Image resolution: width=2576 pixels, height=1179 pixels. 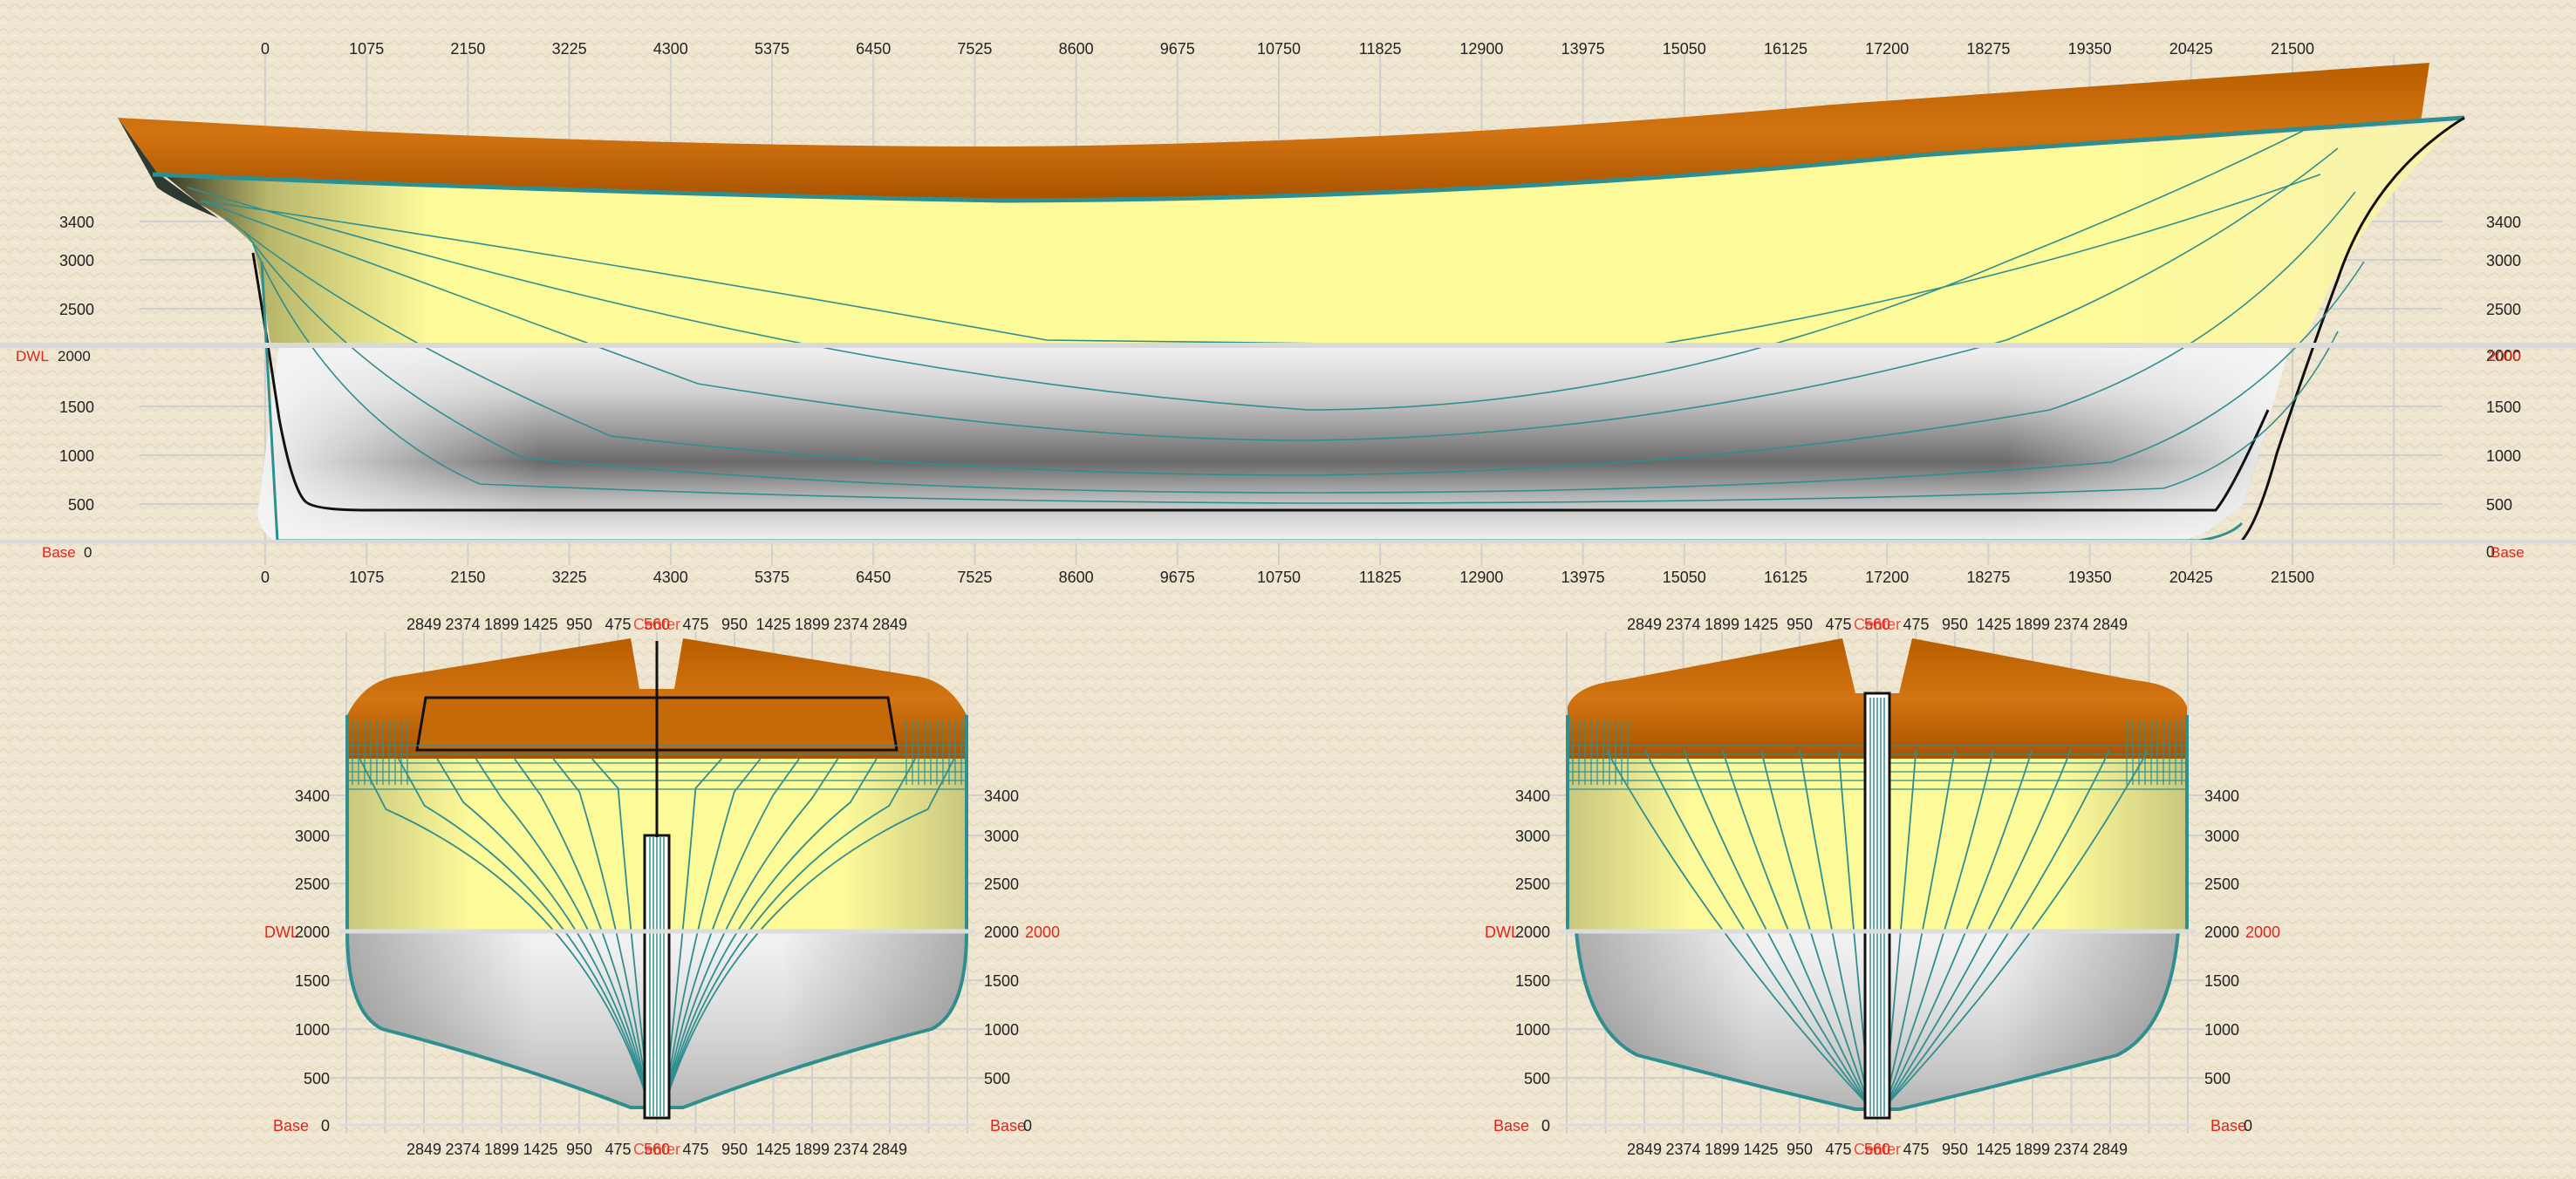 I want to click on profile-bottom-tick: 8600, so click(x=1076, y=577).